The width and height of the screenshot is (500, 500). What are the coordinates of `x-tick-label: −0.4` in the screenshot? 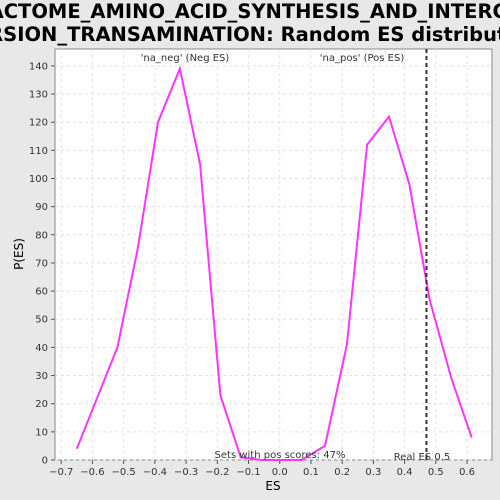 It's located at (155, 472).